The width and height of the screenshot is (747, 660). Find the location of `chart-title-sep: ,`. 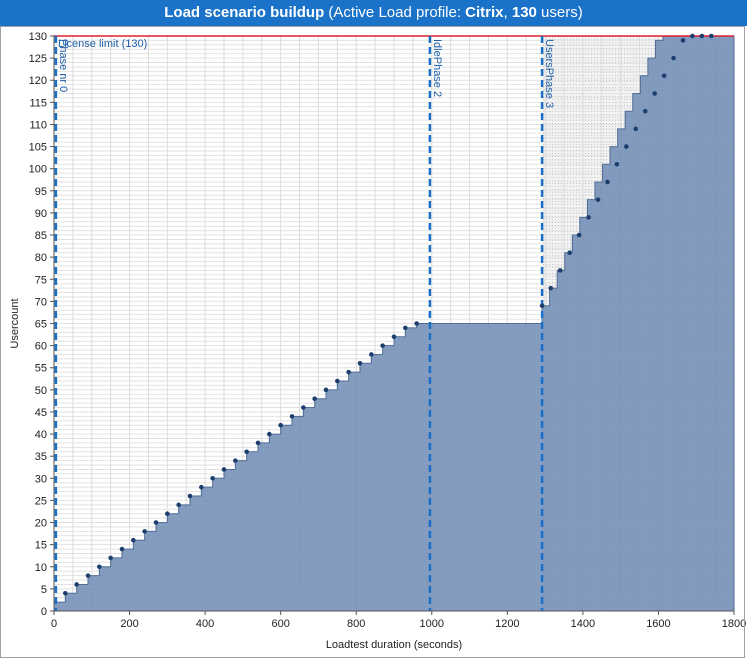

chart-title-sep: , is located at coordinates (507, 12).